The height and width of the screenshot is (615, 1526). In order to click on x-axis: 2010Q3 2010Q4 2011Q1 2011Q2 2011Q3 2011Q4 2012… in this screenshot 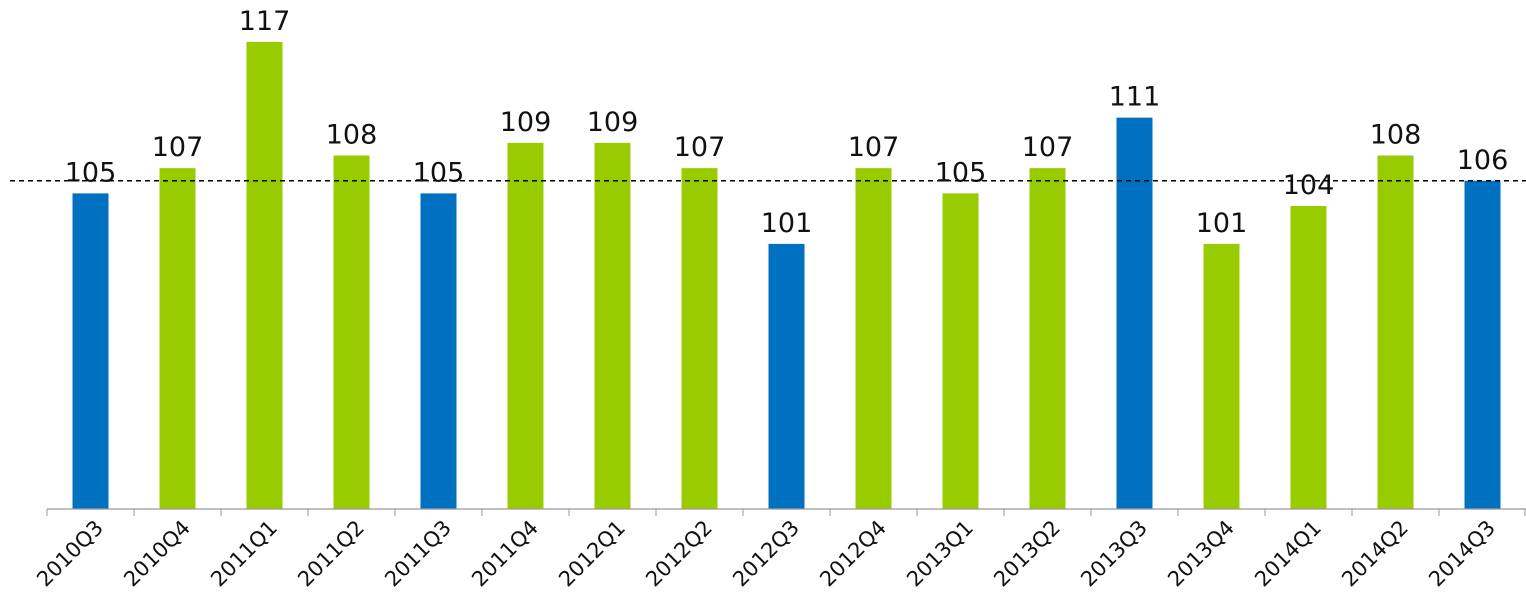, I will do `click(779, 550)`.